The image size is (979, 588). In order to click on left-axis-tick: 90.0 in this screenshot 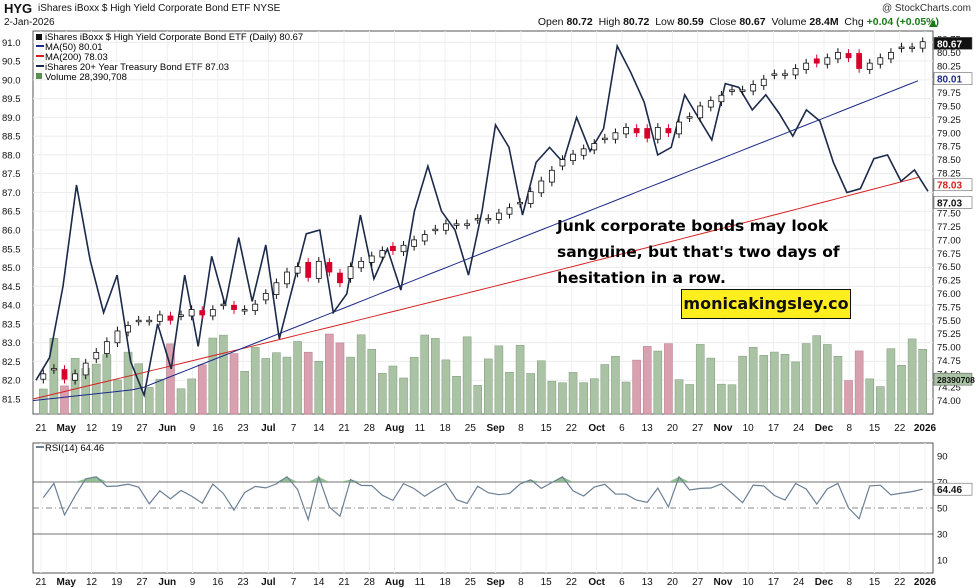, I will do `click(11, 80)`.